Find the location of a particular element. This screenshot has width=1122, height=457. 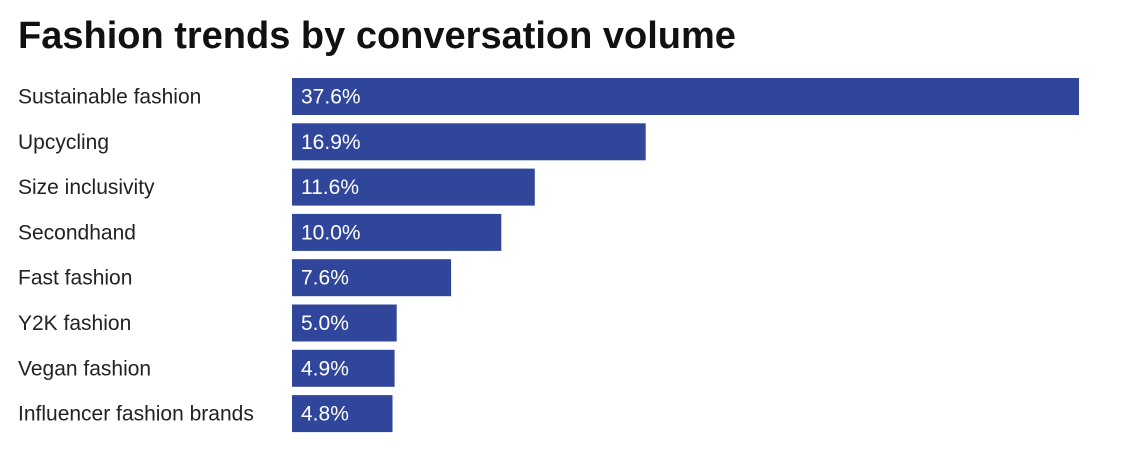

category-label: Fast fashion is located at coordinates (75, 278).